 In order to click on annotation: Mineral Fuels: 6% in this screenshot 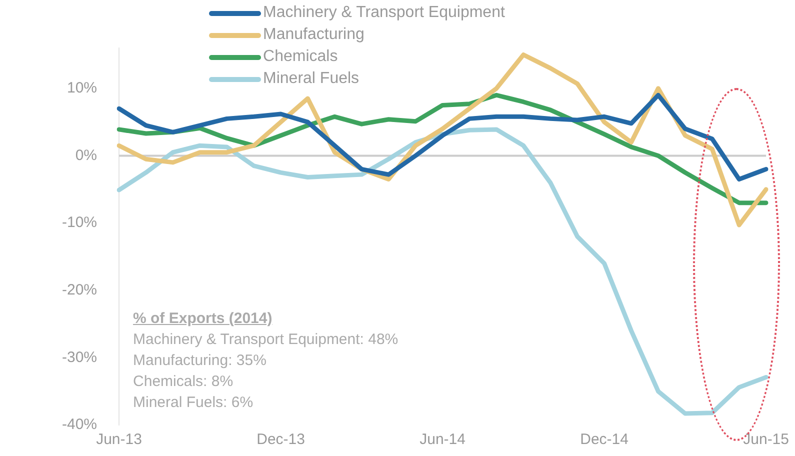, I will do `click(193, 403)`.